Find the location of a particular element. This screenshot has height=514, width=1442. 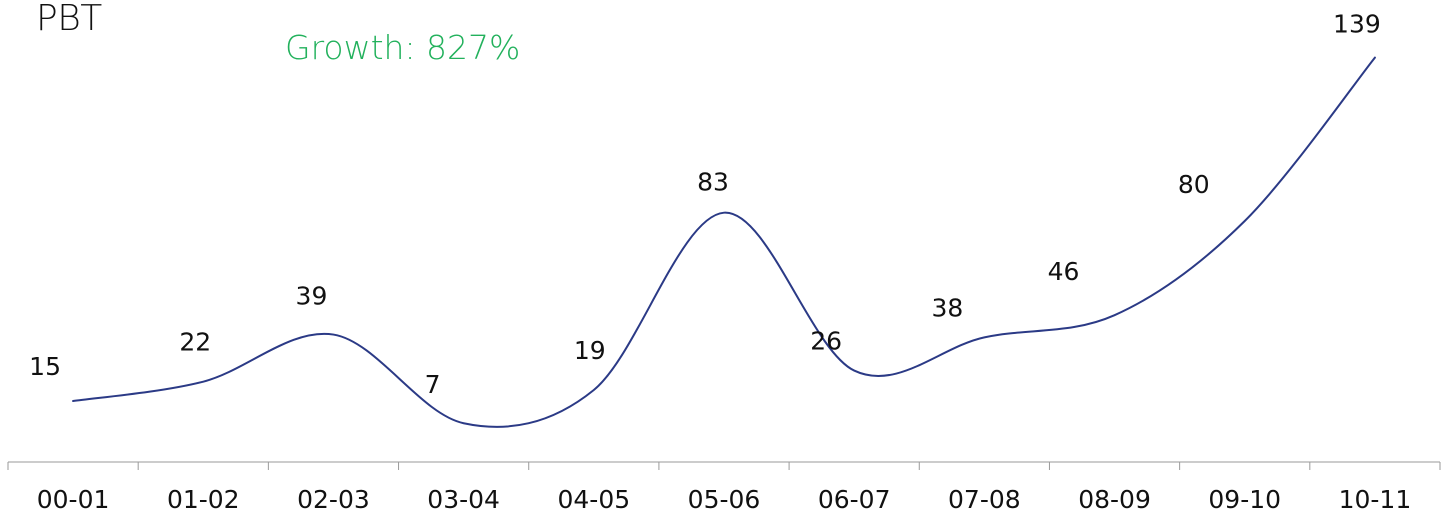

data-label: 39 is located at coordinates (312, 296).